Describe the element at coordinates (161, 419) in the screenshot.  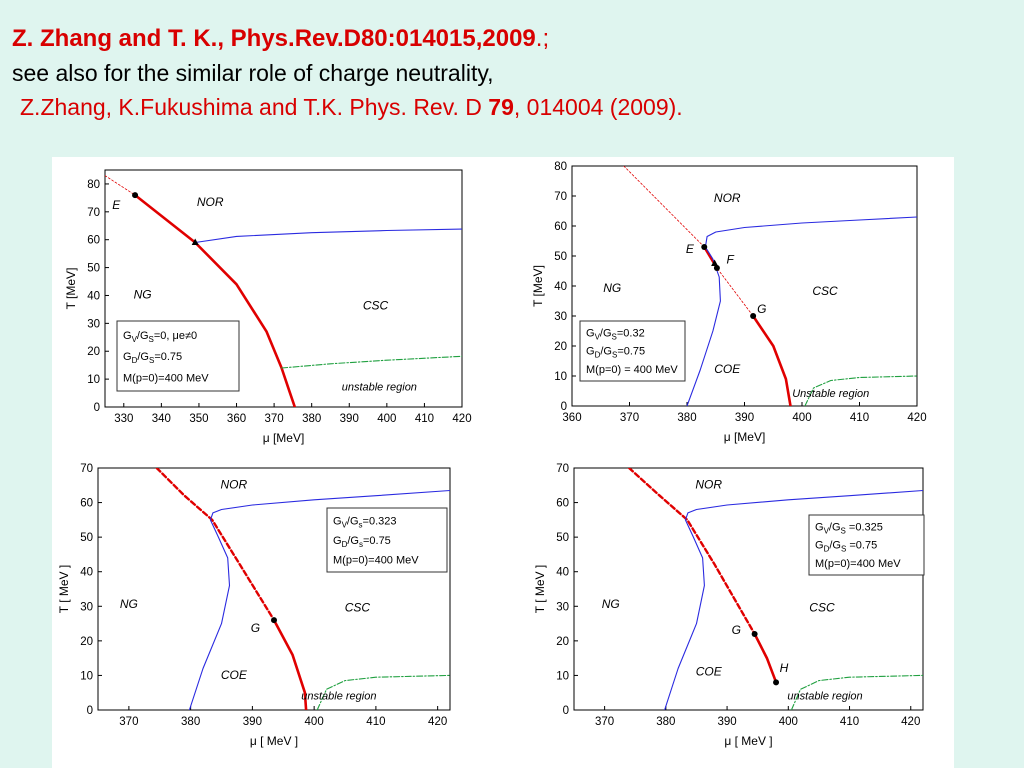
I see `x-tick-label: 340` at that location.